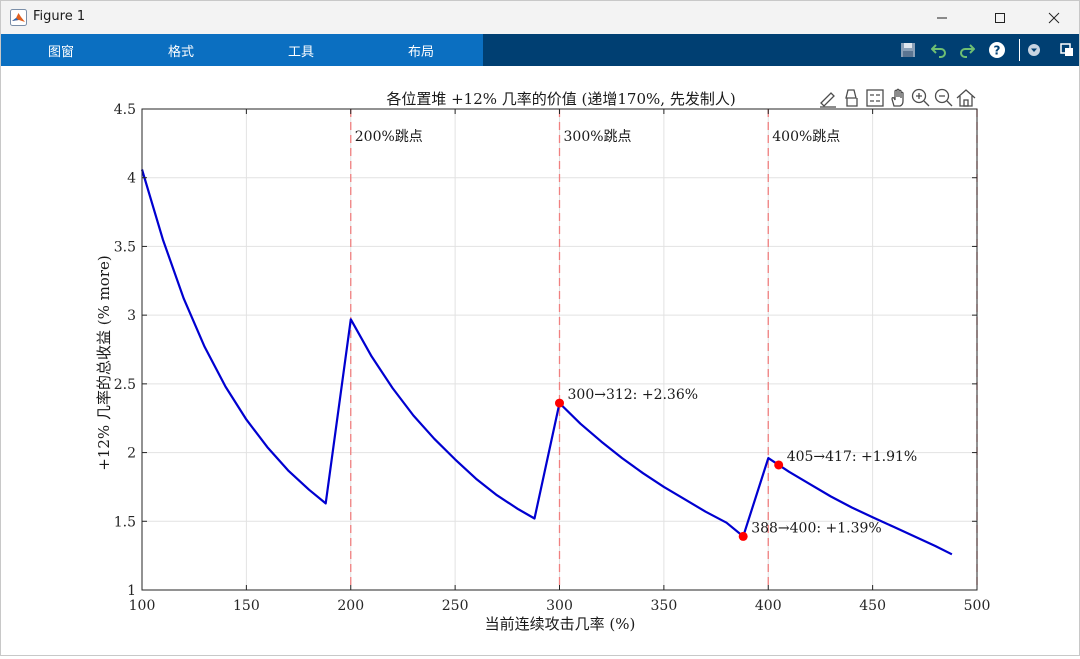 This screenshot has width=1080, height=659. I want to click on x-axis-label: 当前连续攻击几率 (%), so click(560, 624).